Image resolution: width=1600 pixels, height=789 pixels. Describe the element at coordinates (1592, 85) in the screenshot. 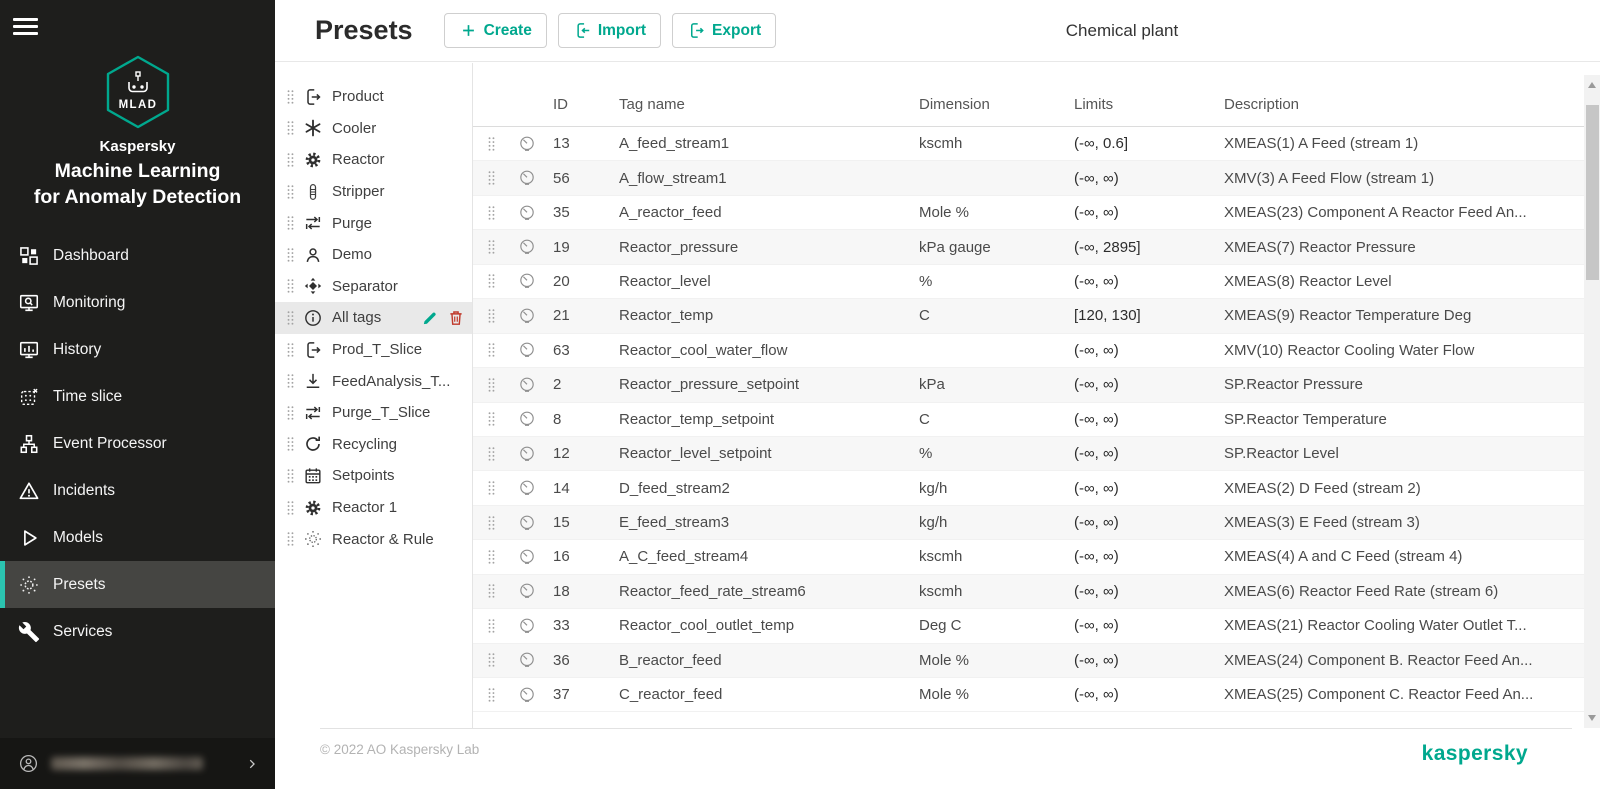

I see `scroll-up-icon` at that location.